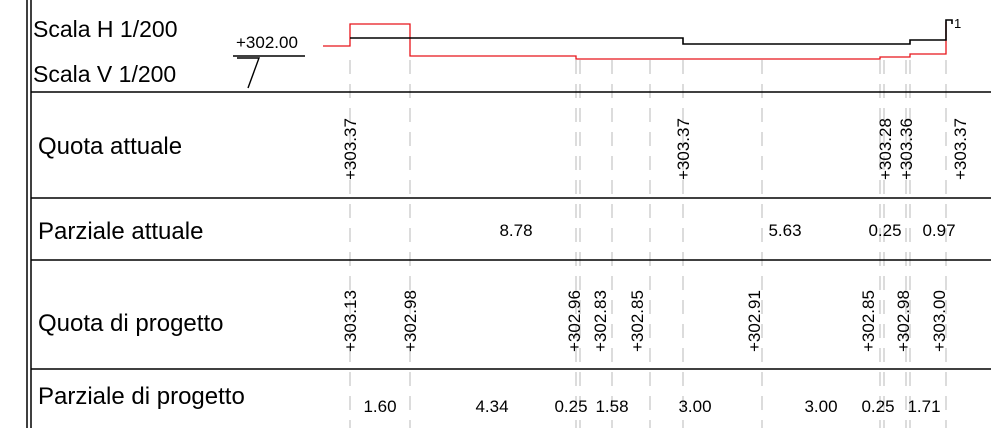 The image size is (991, 428). I want to click on design-profile-line, so click(635, 41).